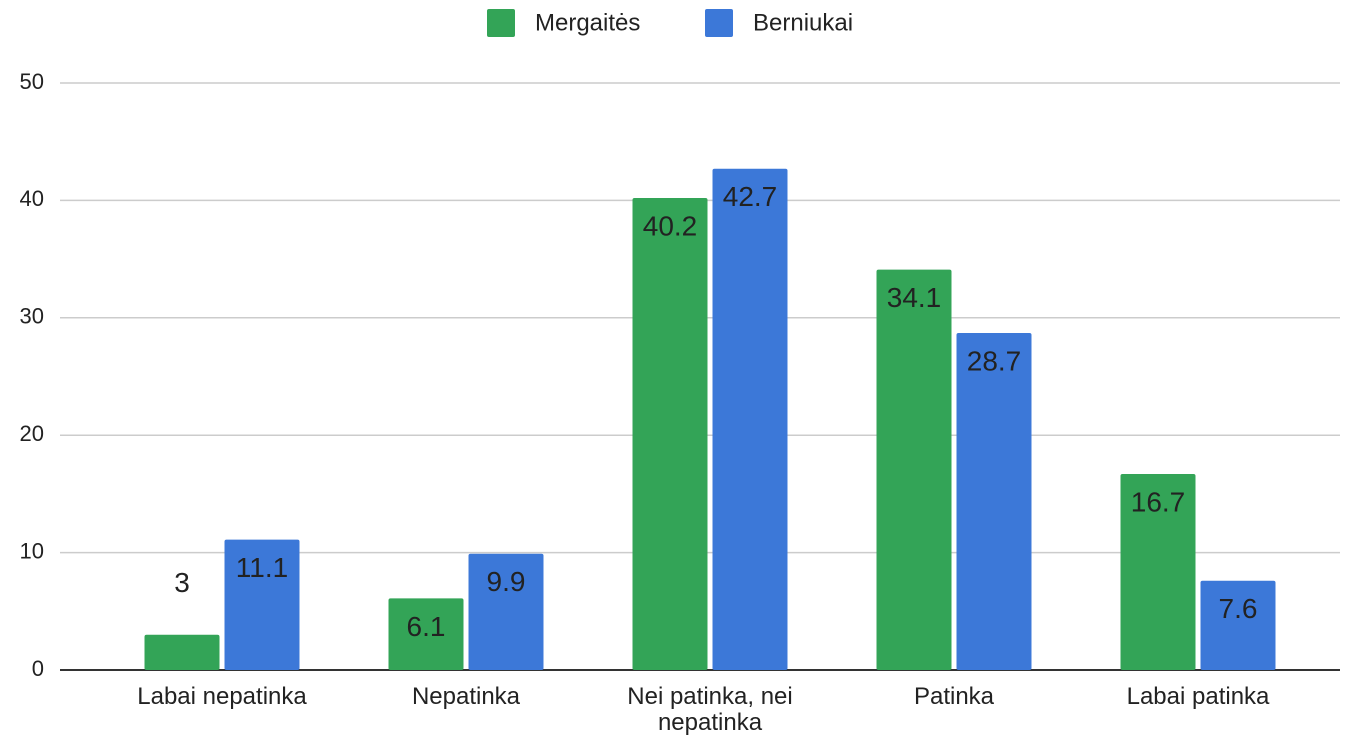 This screenshot has width=1356, height=742. What do you see at coordinates (750, 196) in the screenshot?
I see `data-label: 42.7` at bounding box center [750, 196].